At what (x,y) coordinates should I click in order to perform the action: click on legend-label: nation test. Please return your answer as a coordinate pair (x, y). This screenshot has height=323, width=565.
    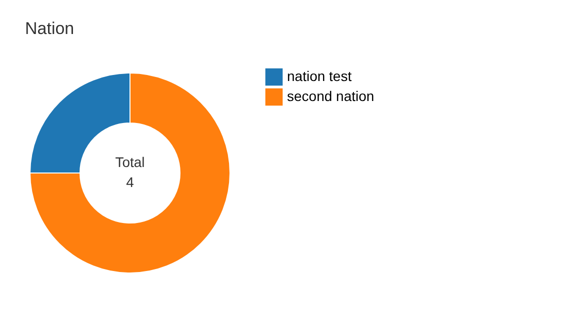
    Looking at the image, I should click on (319, 76).